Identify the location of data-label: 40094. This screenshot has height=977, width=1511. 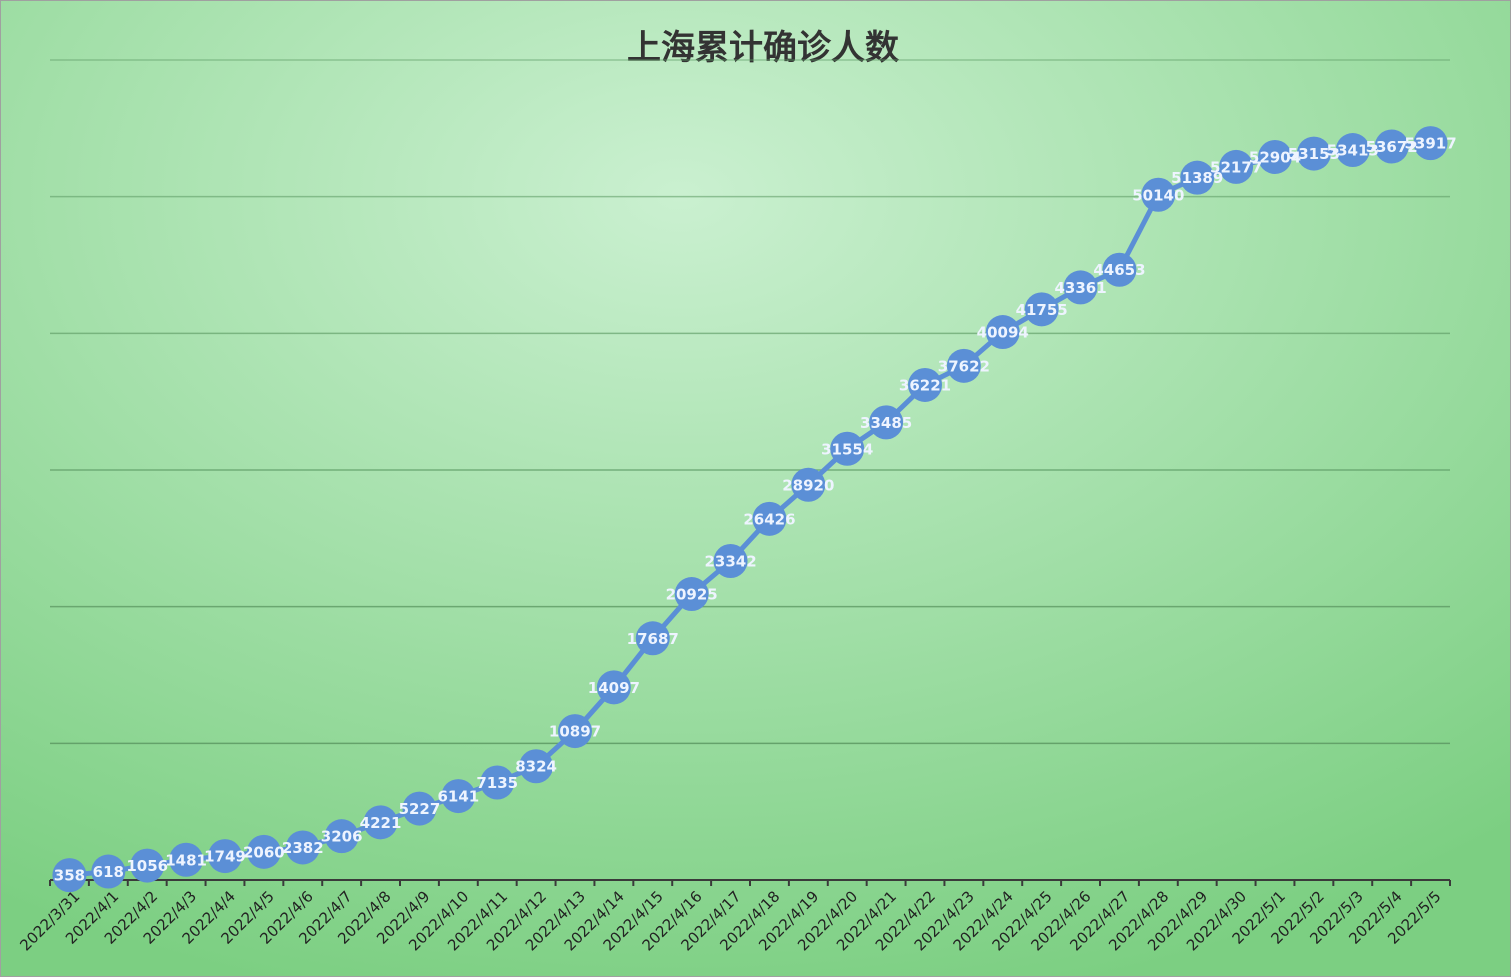
(1003, 333).